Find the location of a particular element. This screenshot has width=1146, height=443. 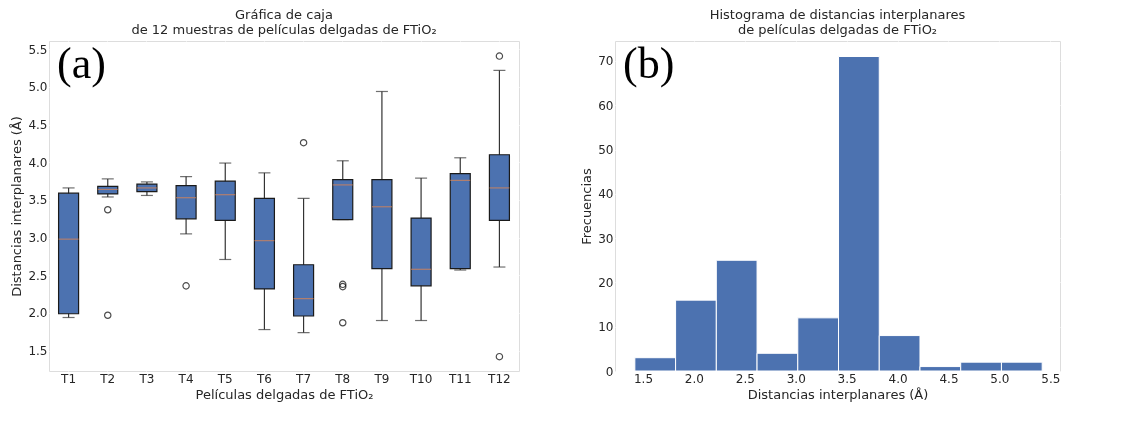

x-tick-label: 2.5 is located at coordinates (745, 378).